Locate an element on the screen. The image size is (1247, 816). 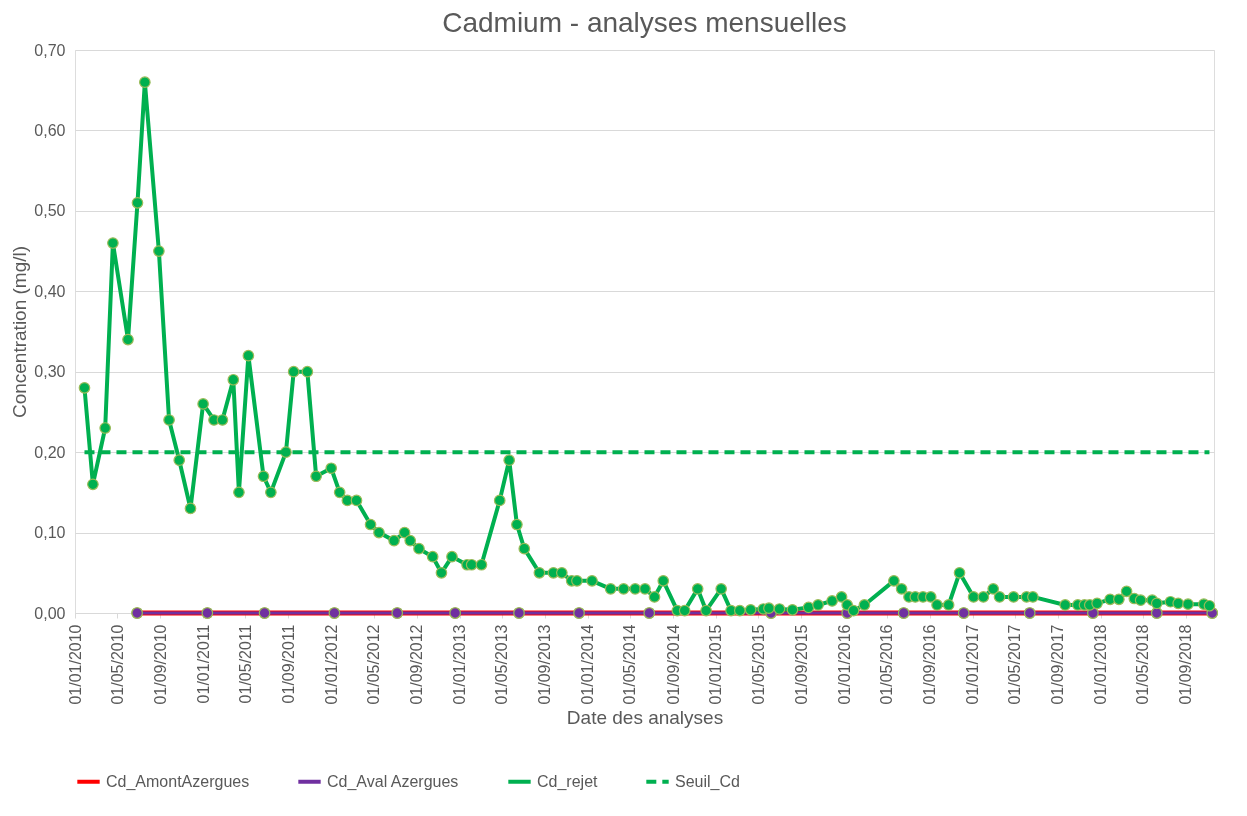
x-tick-label: 01/05/2018 is located at coordinates (1143, 664).